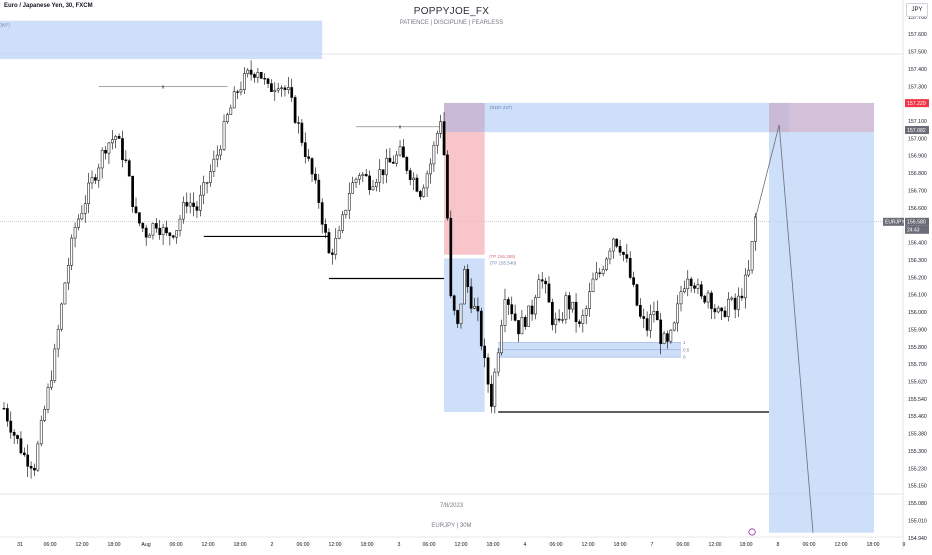 The image size is (932, 555). What do you see at coordinates (917, 139) in the screenshot?
I see `y-tick-label: 157.000` at bounding box center [917, 139].